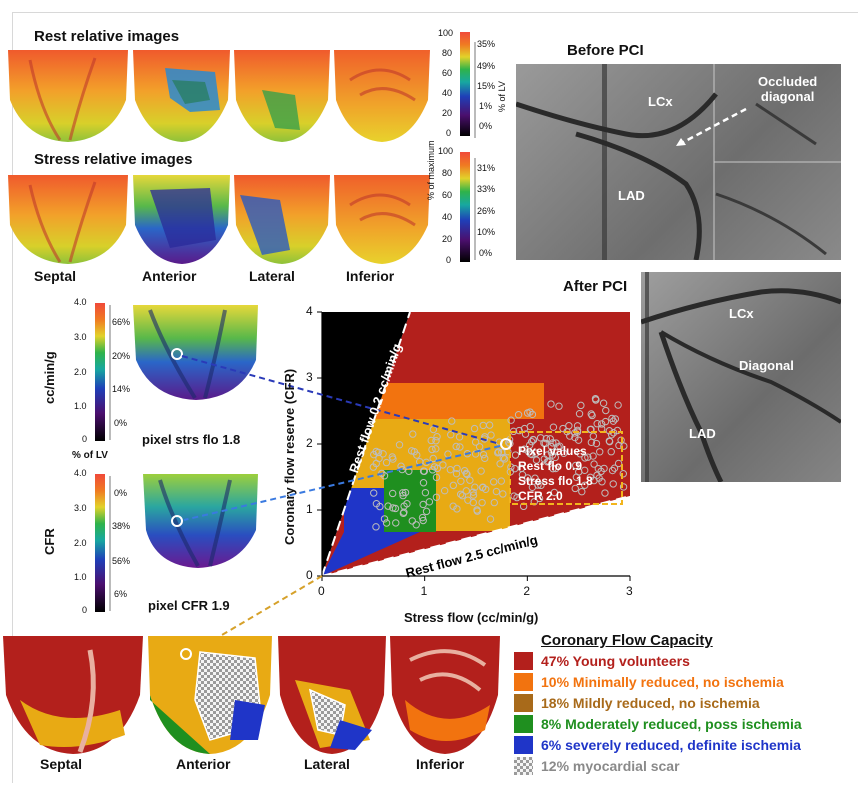  Describe the element at coordinates (370, 276) in the screenshot. I see `view-label-inferior: Inferior` at that location.